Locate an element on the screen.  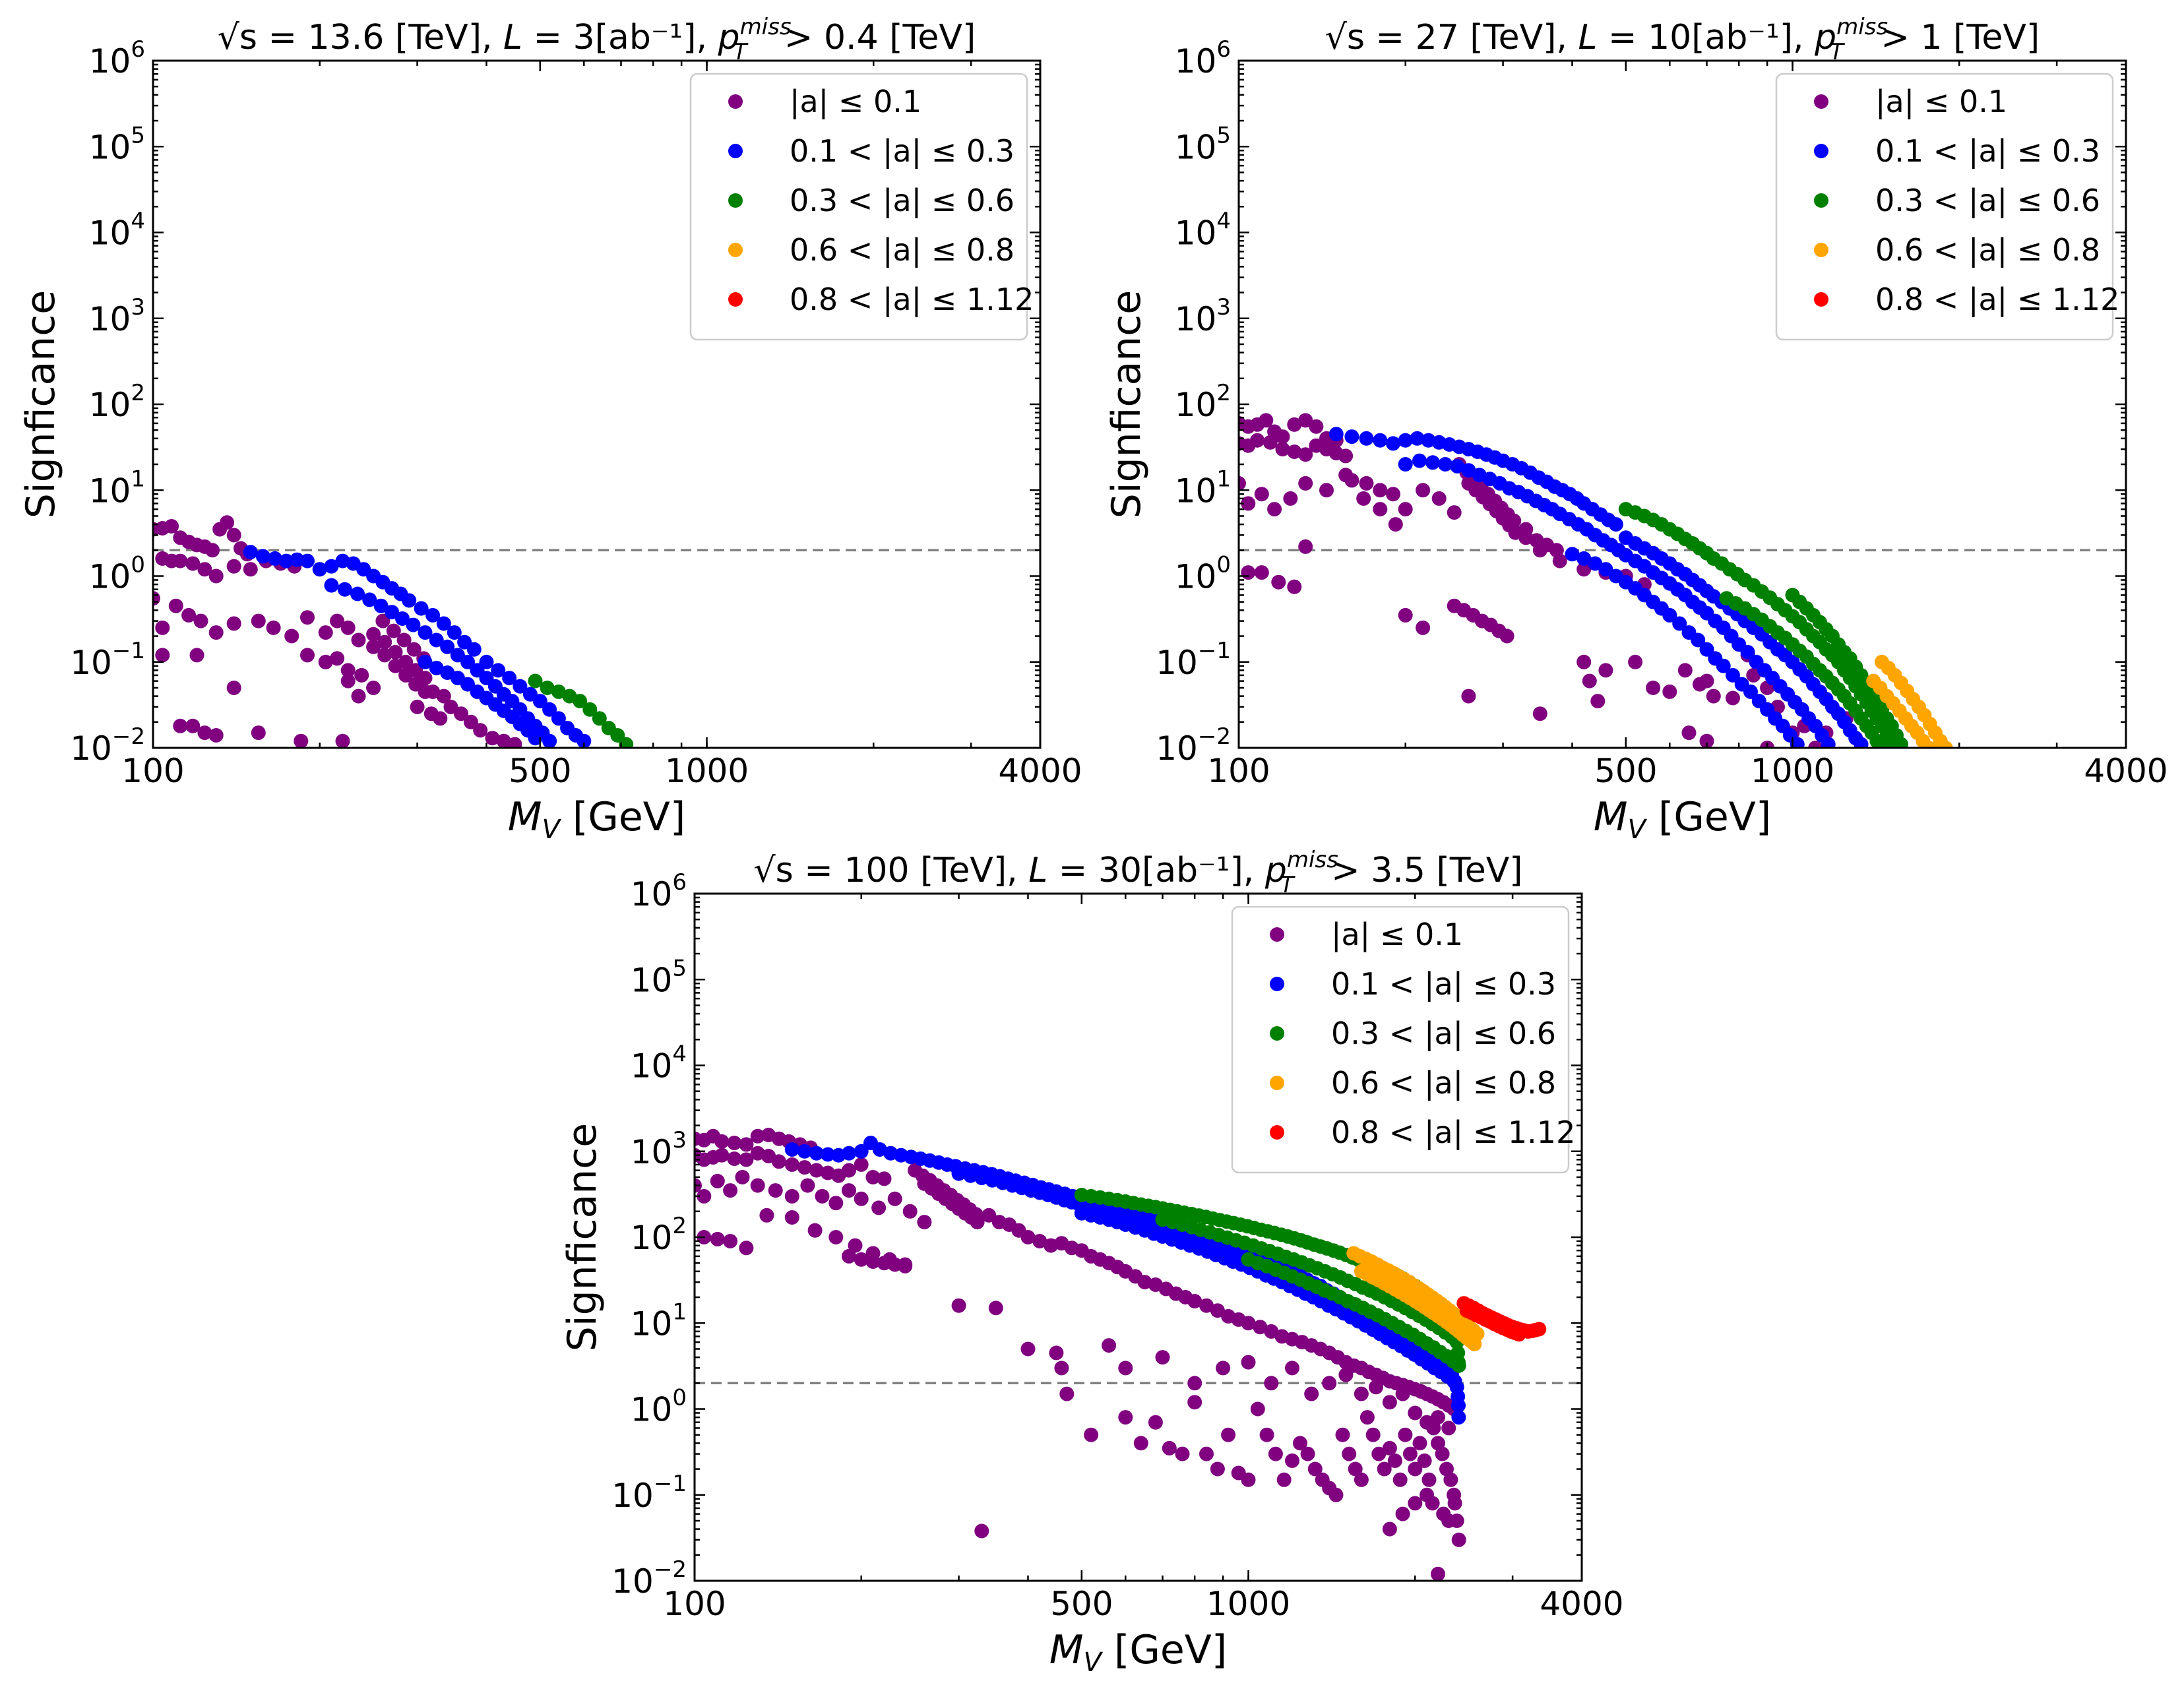
legend-label: 0.3 < |a| ≤ 0.6 is located at coordinates (902, 201).